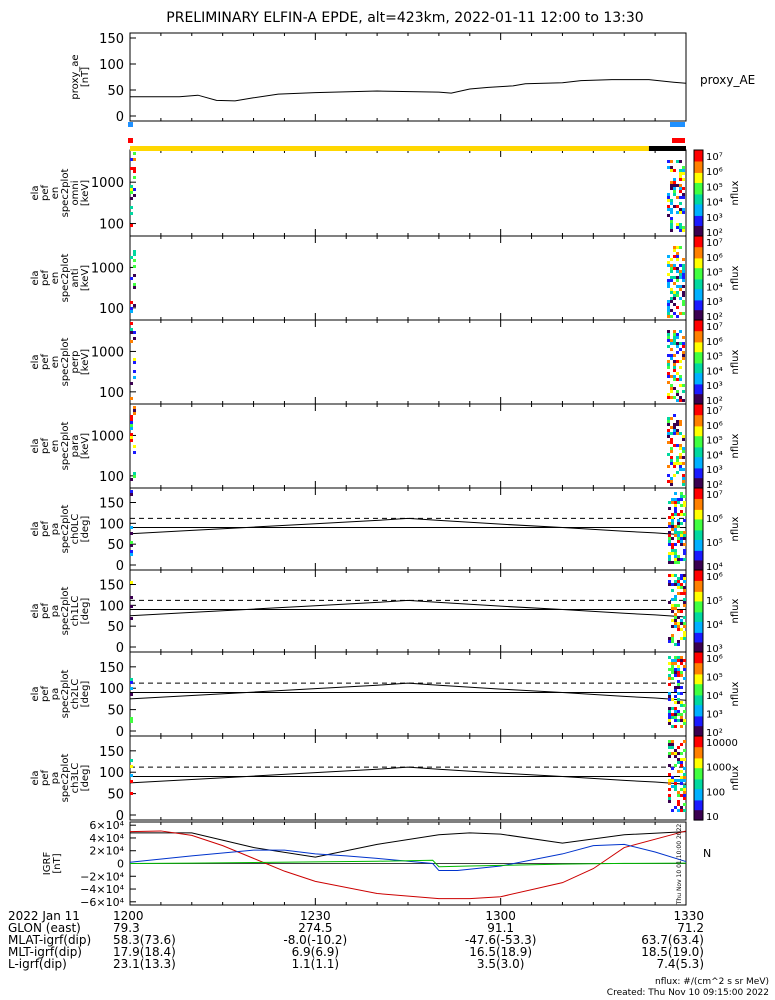 The height and width of the screenshot is (1000, 775). I want to click on ephemeris-value: 16.5(18.9), so click(500, 952).